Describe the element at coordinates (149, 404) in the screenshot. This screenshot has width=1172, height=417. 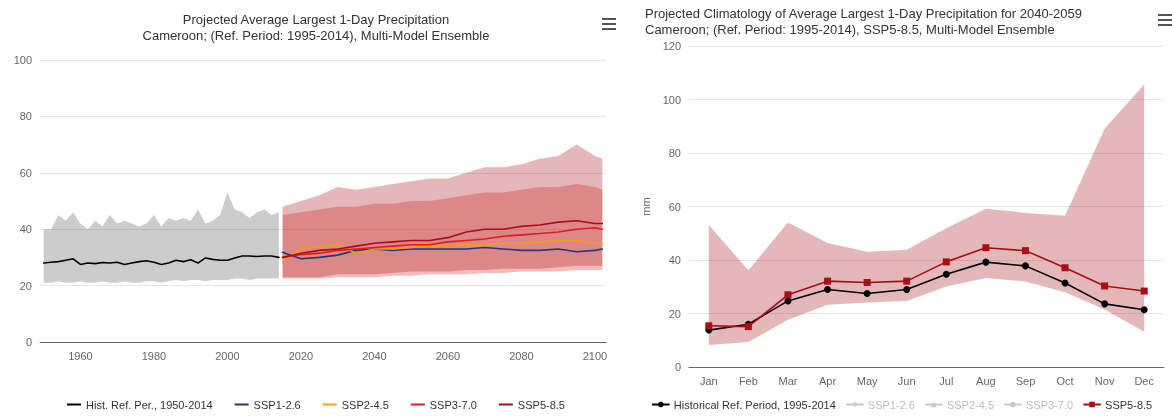
I see `legend-label: Hist. Ref. Per., 1950-2014` at that location.